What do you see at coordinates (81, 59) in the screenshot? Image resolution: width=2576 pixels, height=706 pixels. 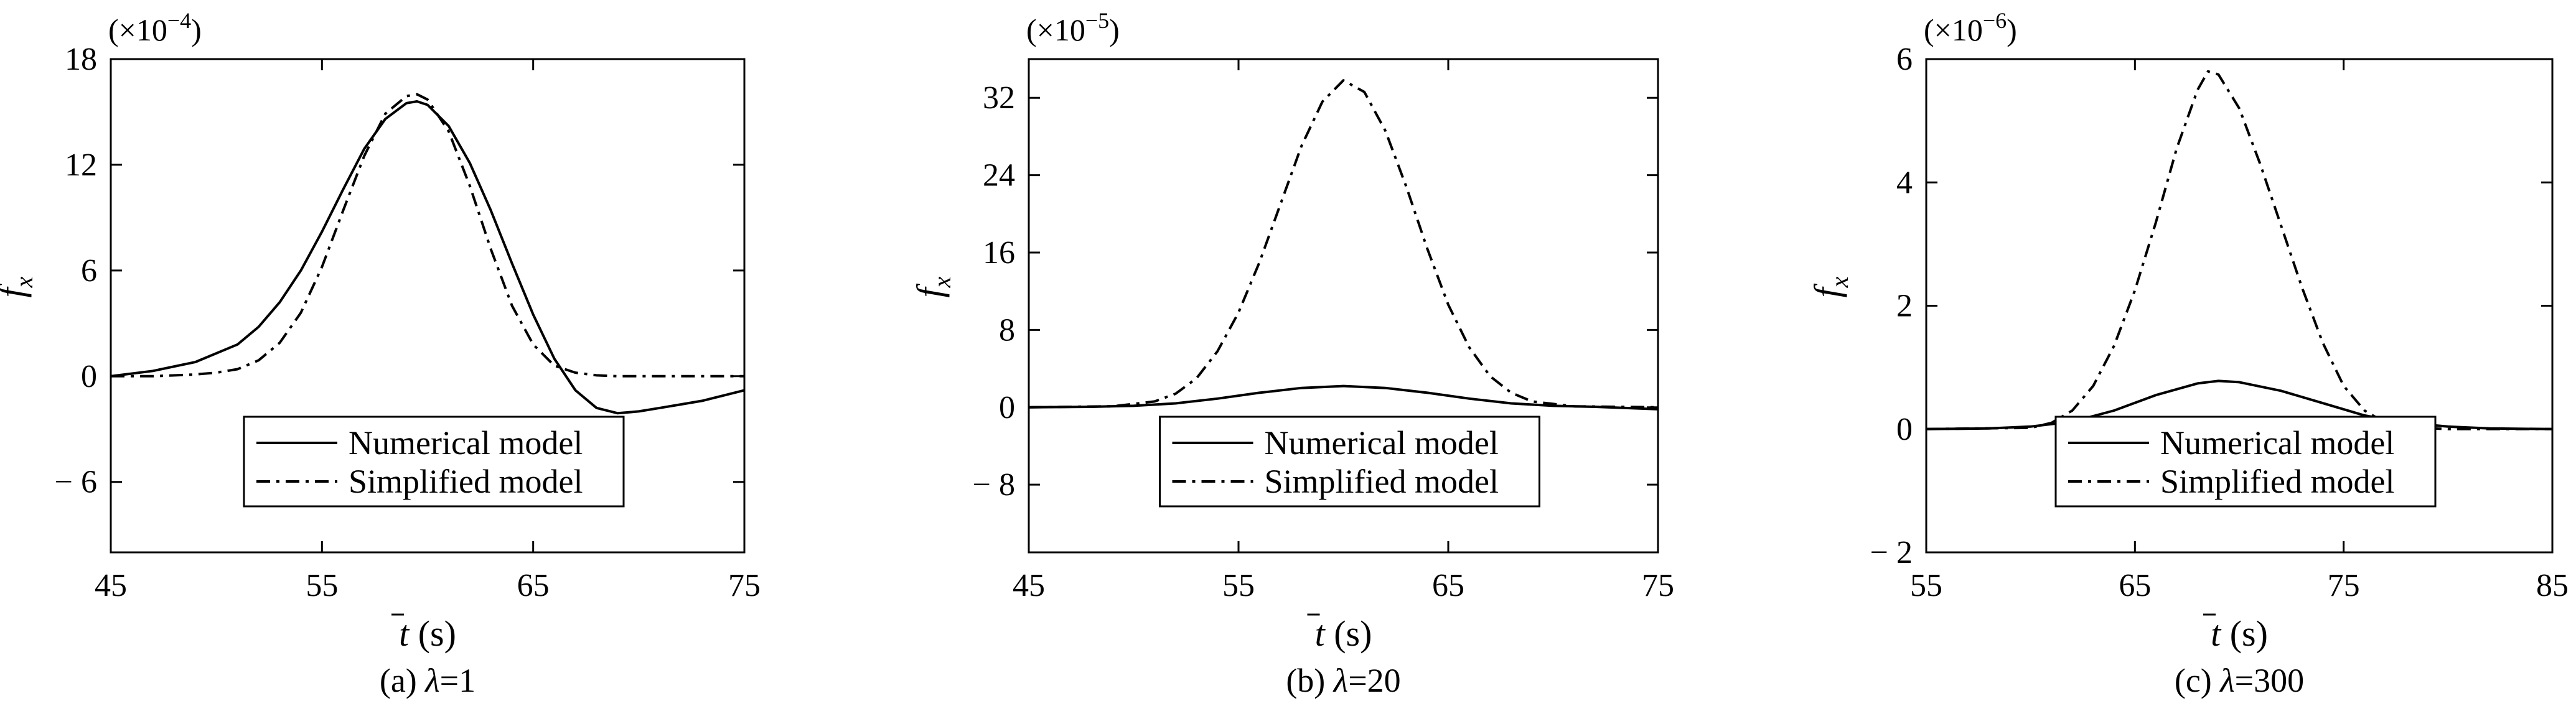 I see `y-tick-label: 18` at bounding box center [81, 59].